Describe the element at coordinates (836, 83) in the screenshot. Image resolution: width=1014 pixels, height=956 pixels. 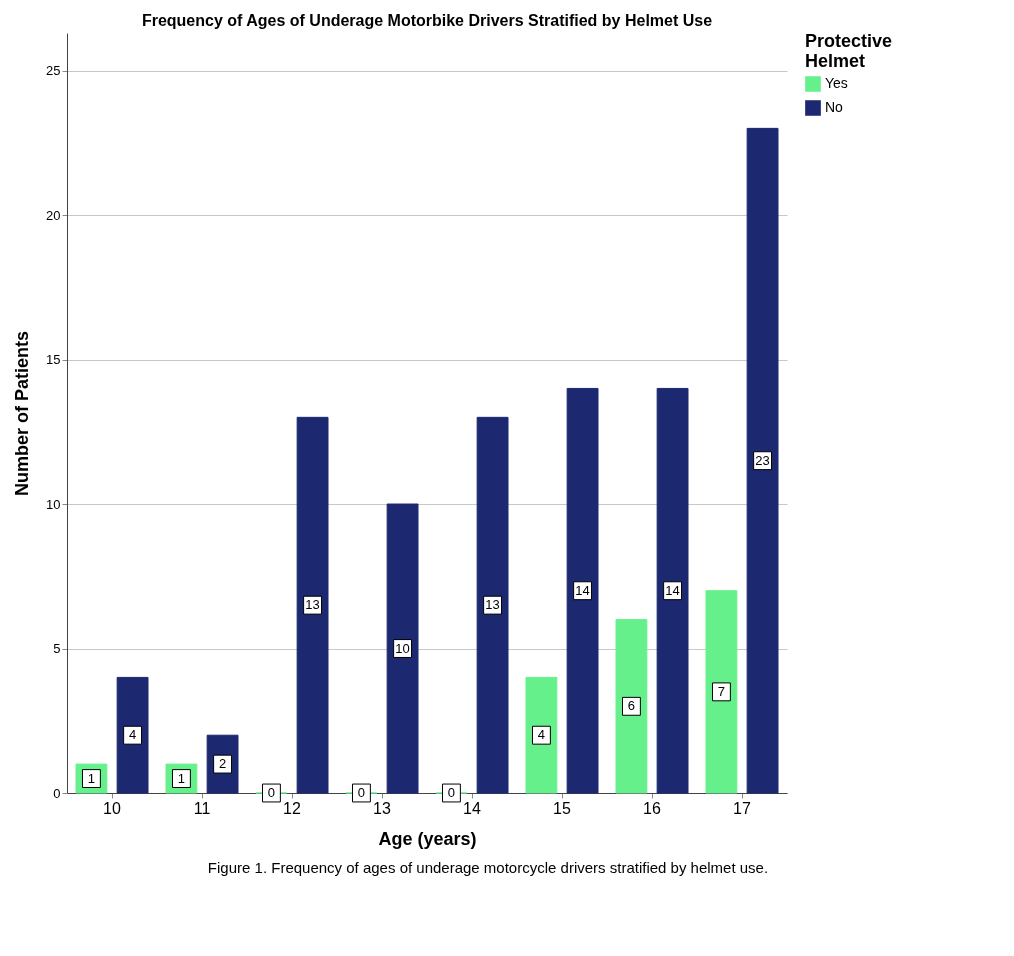
I see `legend-label: Yes` at that location.